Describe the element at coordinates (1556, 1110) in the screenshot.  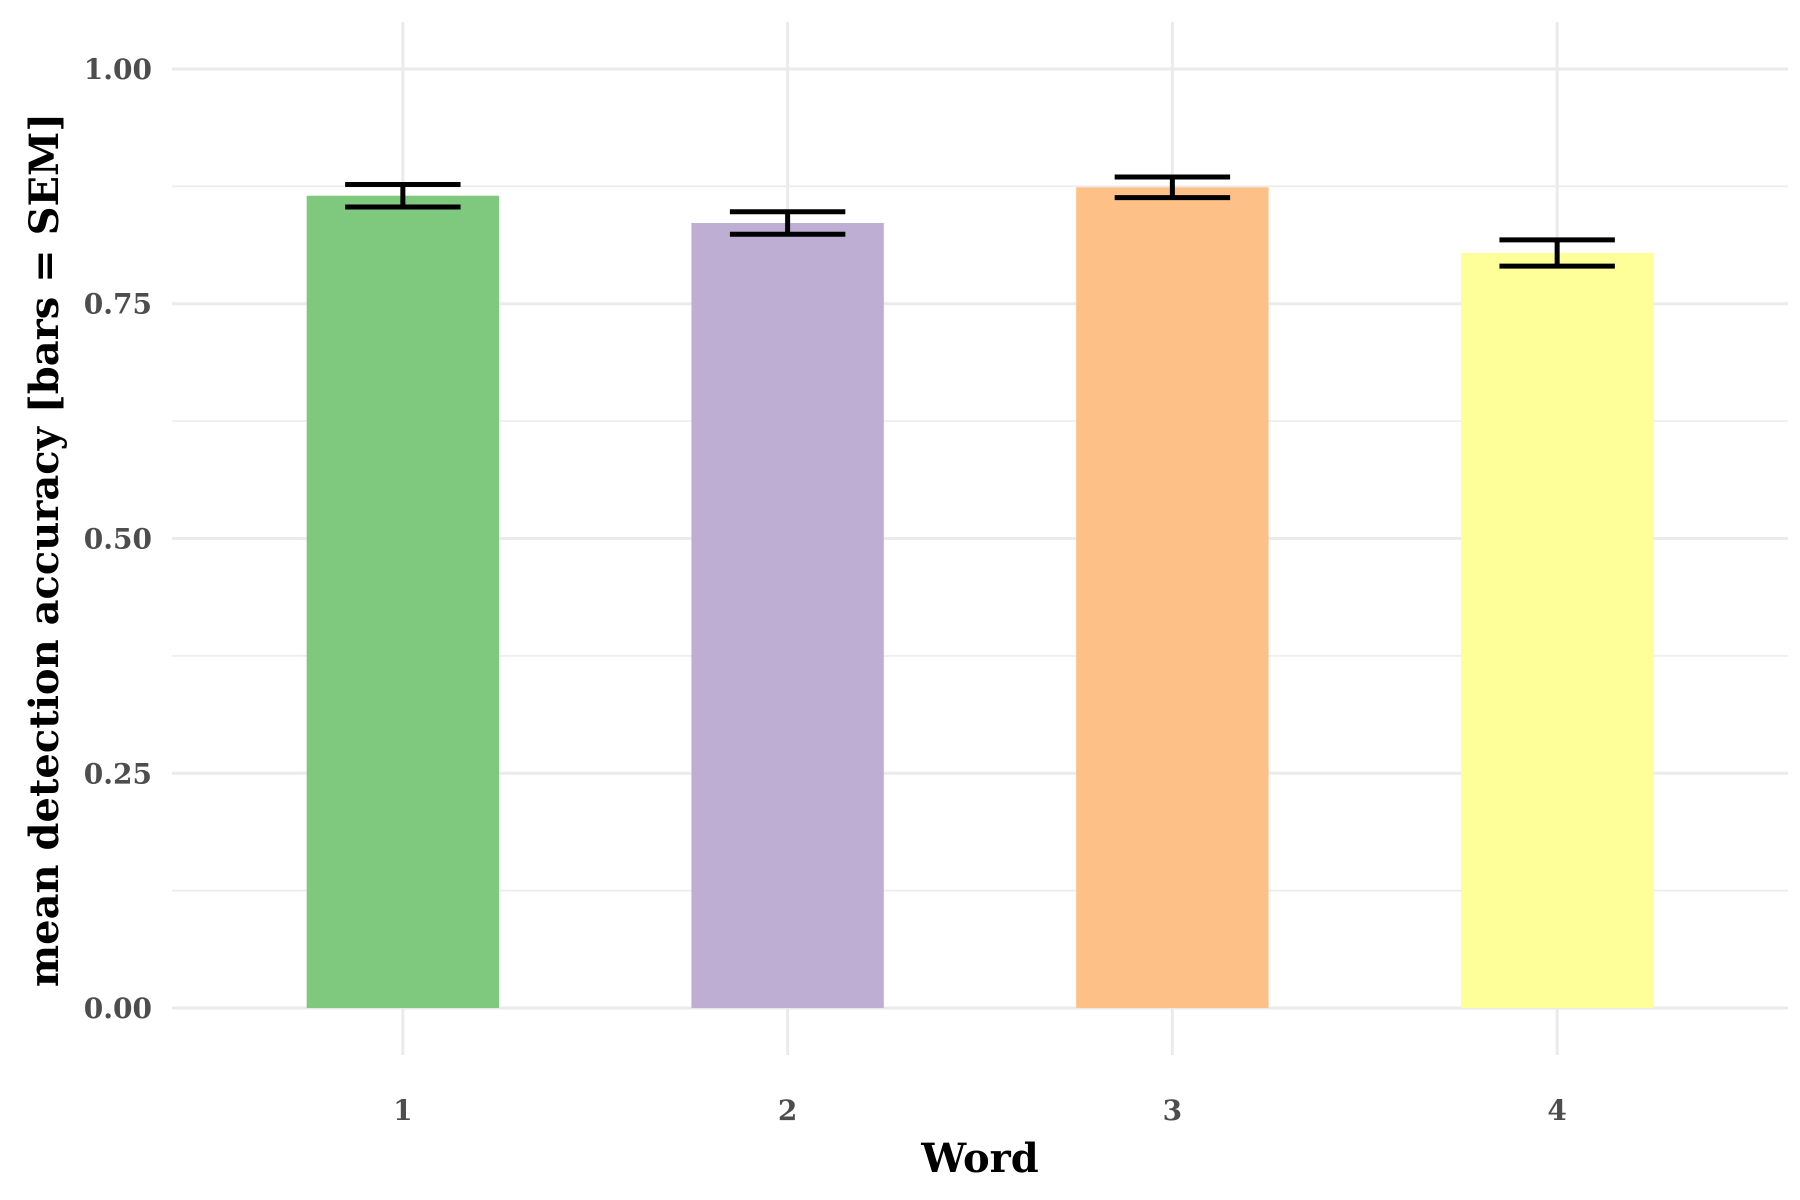
I see `x-tick-label: 4` at that location.